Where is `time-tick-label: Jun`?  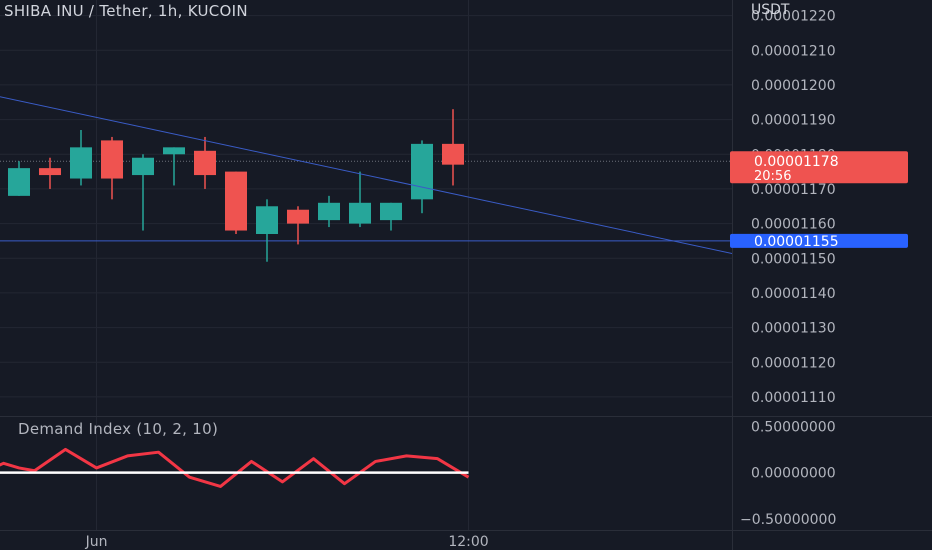
time-tick-label: Jun is located at coordinates (96, 542).